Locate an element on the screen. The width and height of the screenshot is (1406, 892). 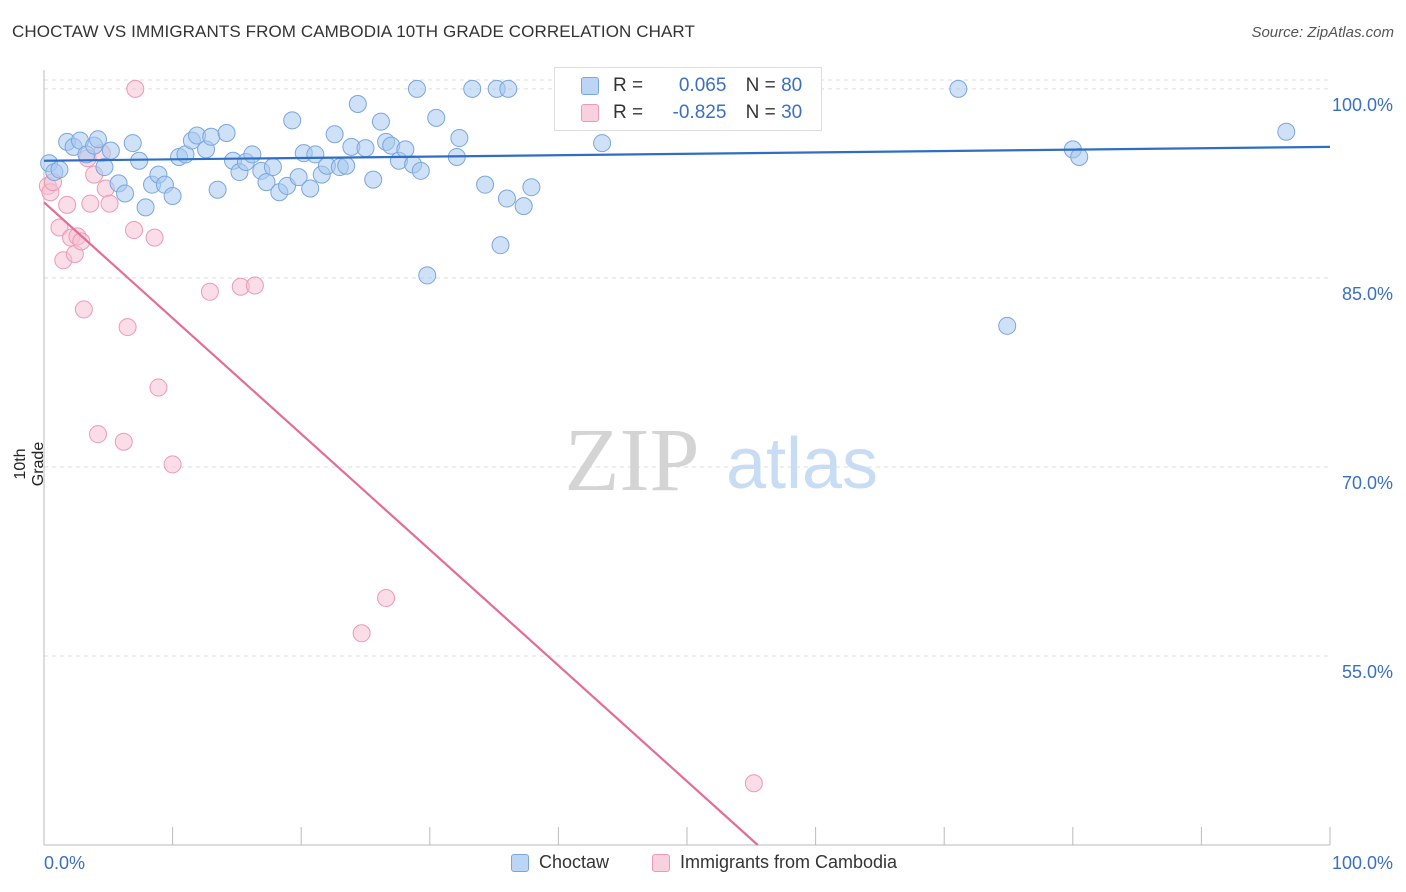
watermark-atlas: atlas is located at coordinates (802, 464).